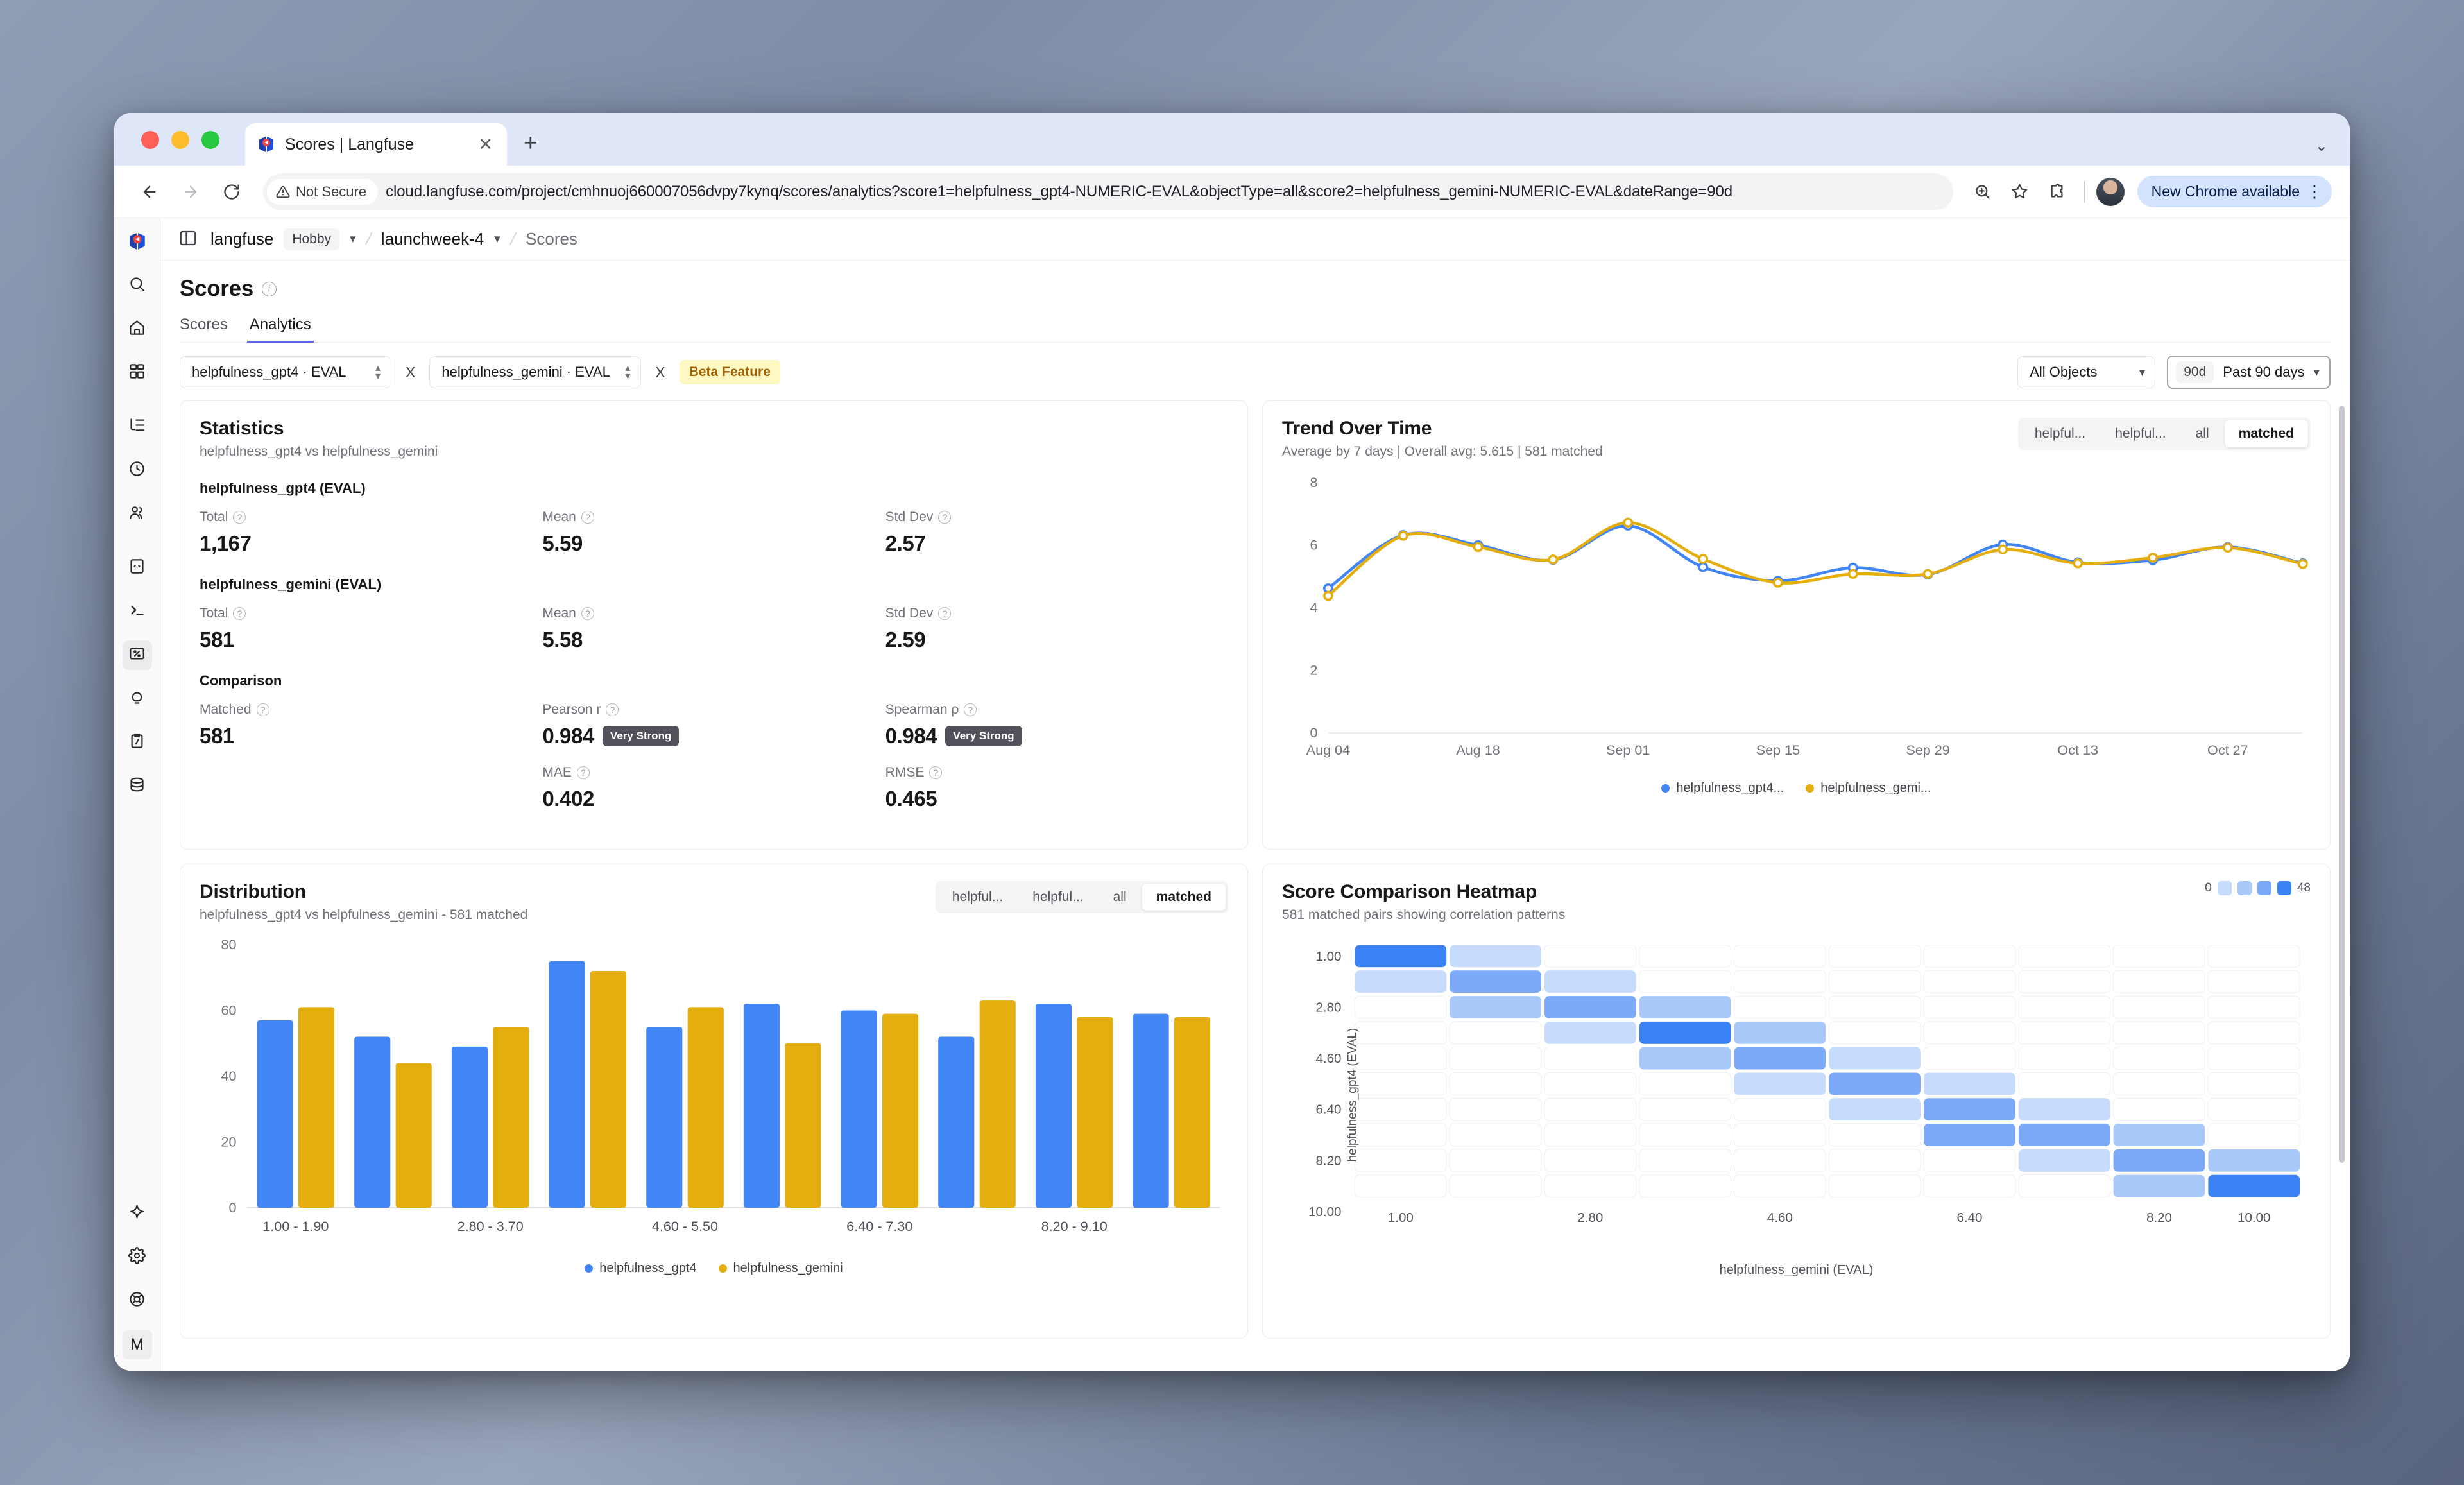 The width and height of the screenshot is (2464, 1485). Describe the element at coordinates (150, 140) in the screenshot. I see `close-window-button` at that location.